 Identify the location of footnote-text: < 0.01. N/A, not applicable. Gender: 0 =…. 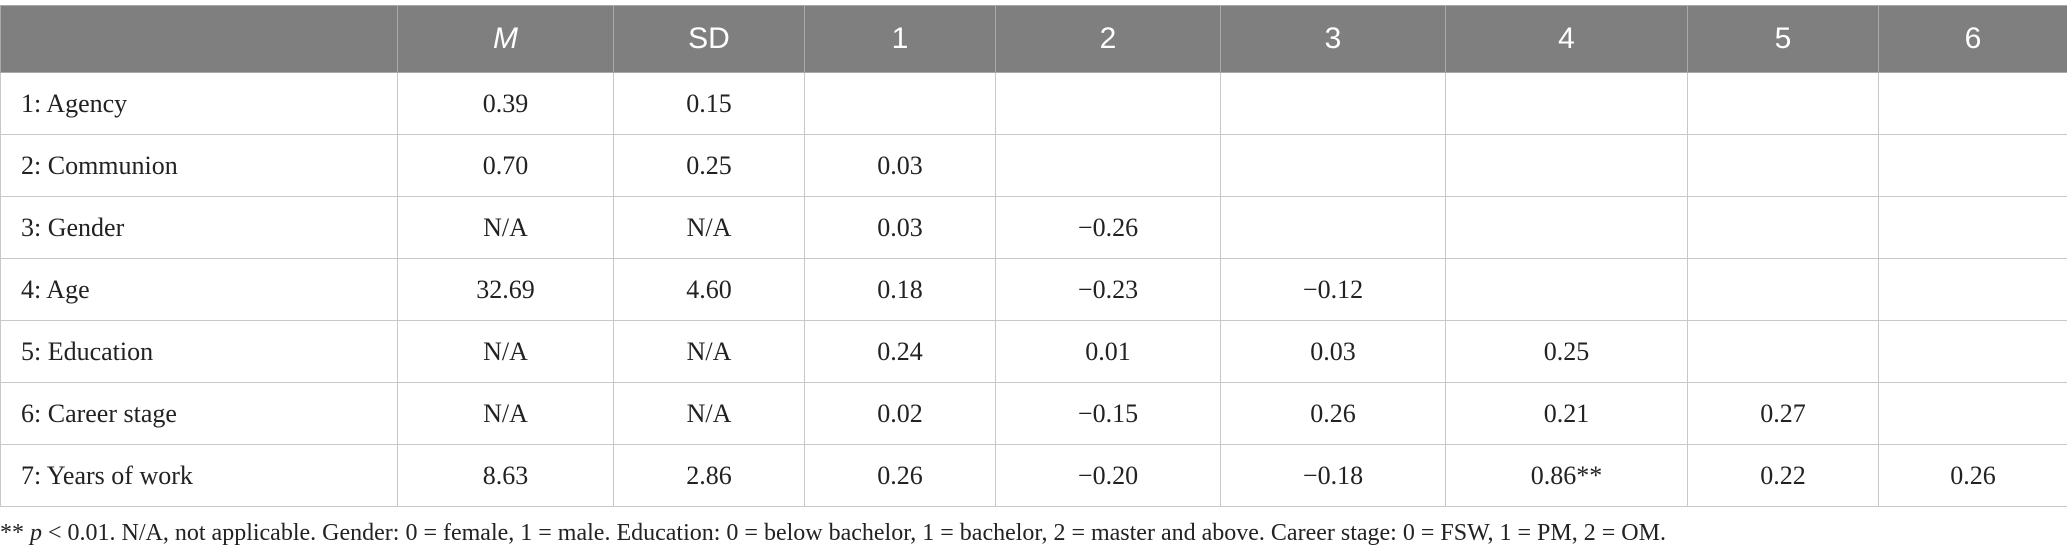
(854, 533).